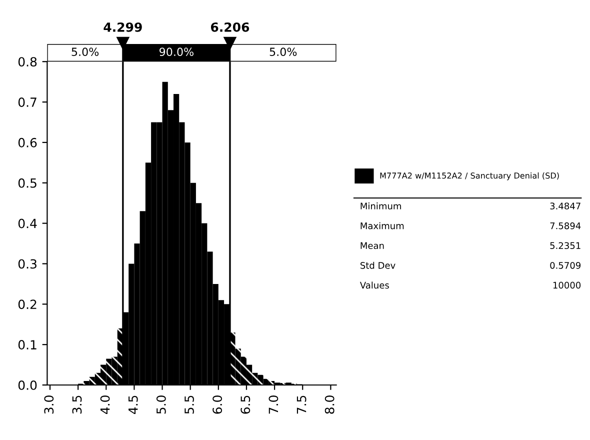 Image resolution: width=590 pixels, height=440 pixels. I want to click on x-tick-label: 8.0, so click(329, 405).